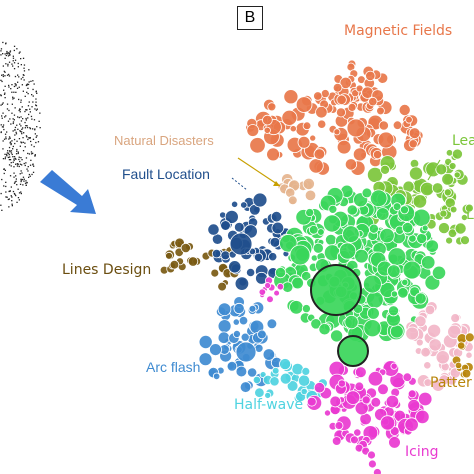 Image resolution: width=474 pixels, height=474 pixels. What do you see at coordinates (268, 395) in the screenshot?
I see `half-wave-node` at bounding box center [268, 395].